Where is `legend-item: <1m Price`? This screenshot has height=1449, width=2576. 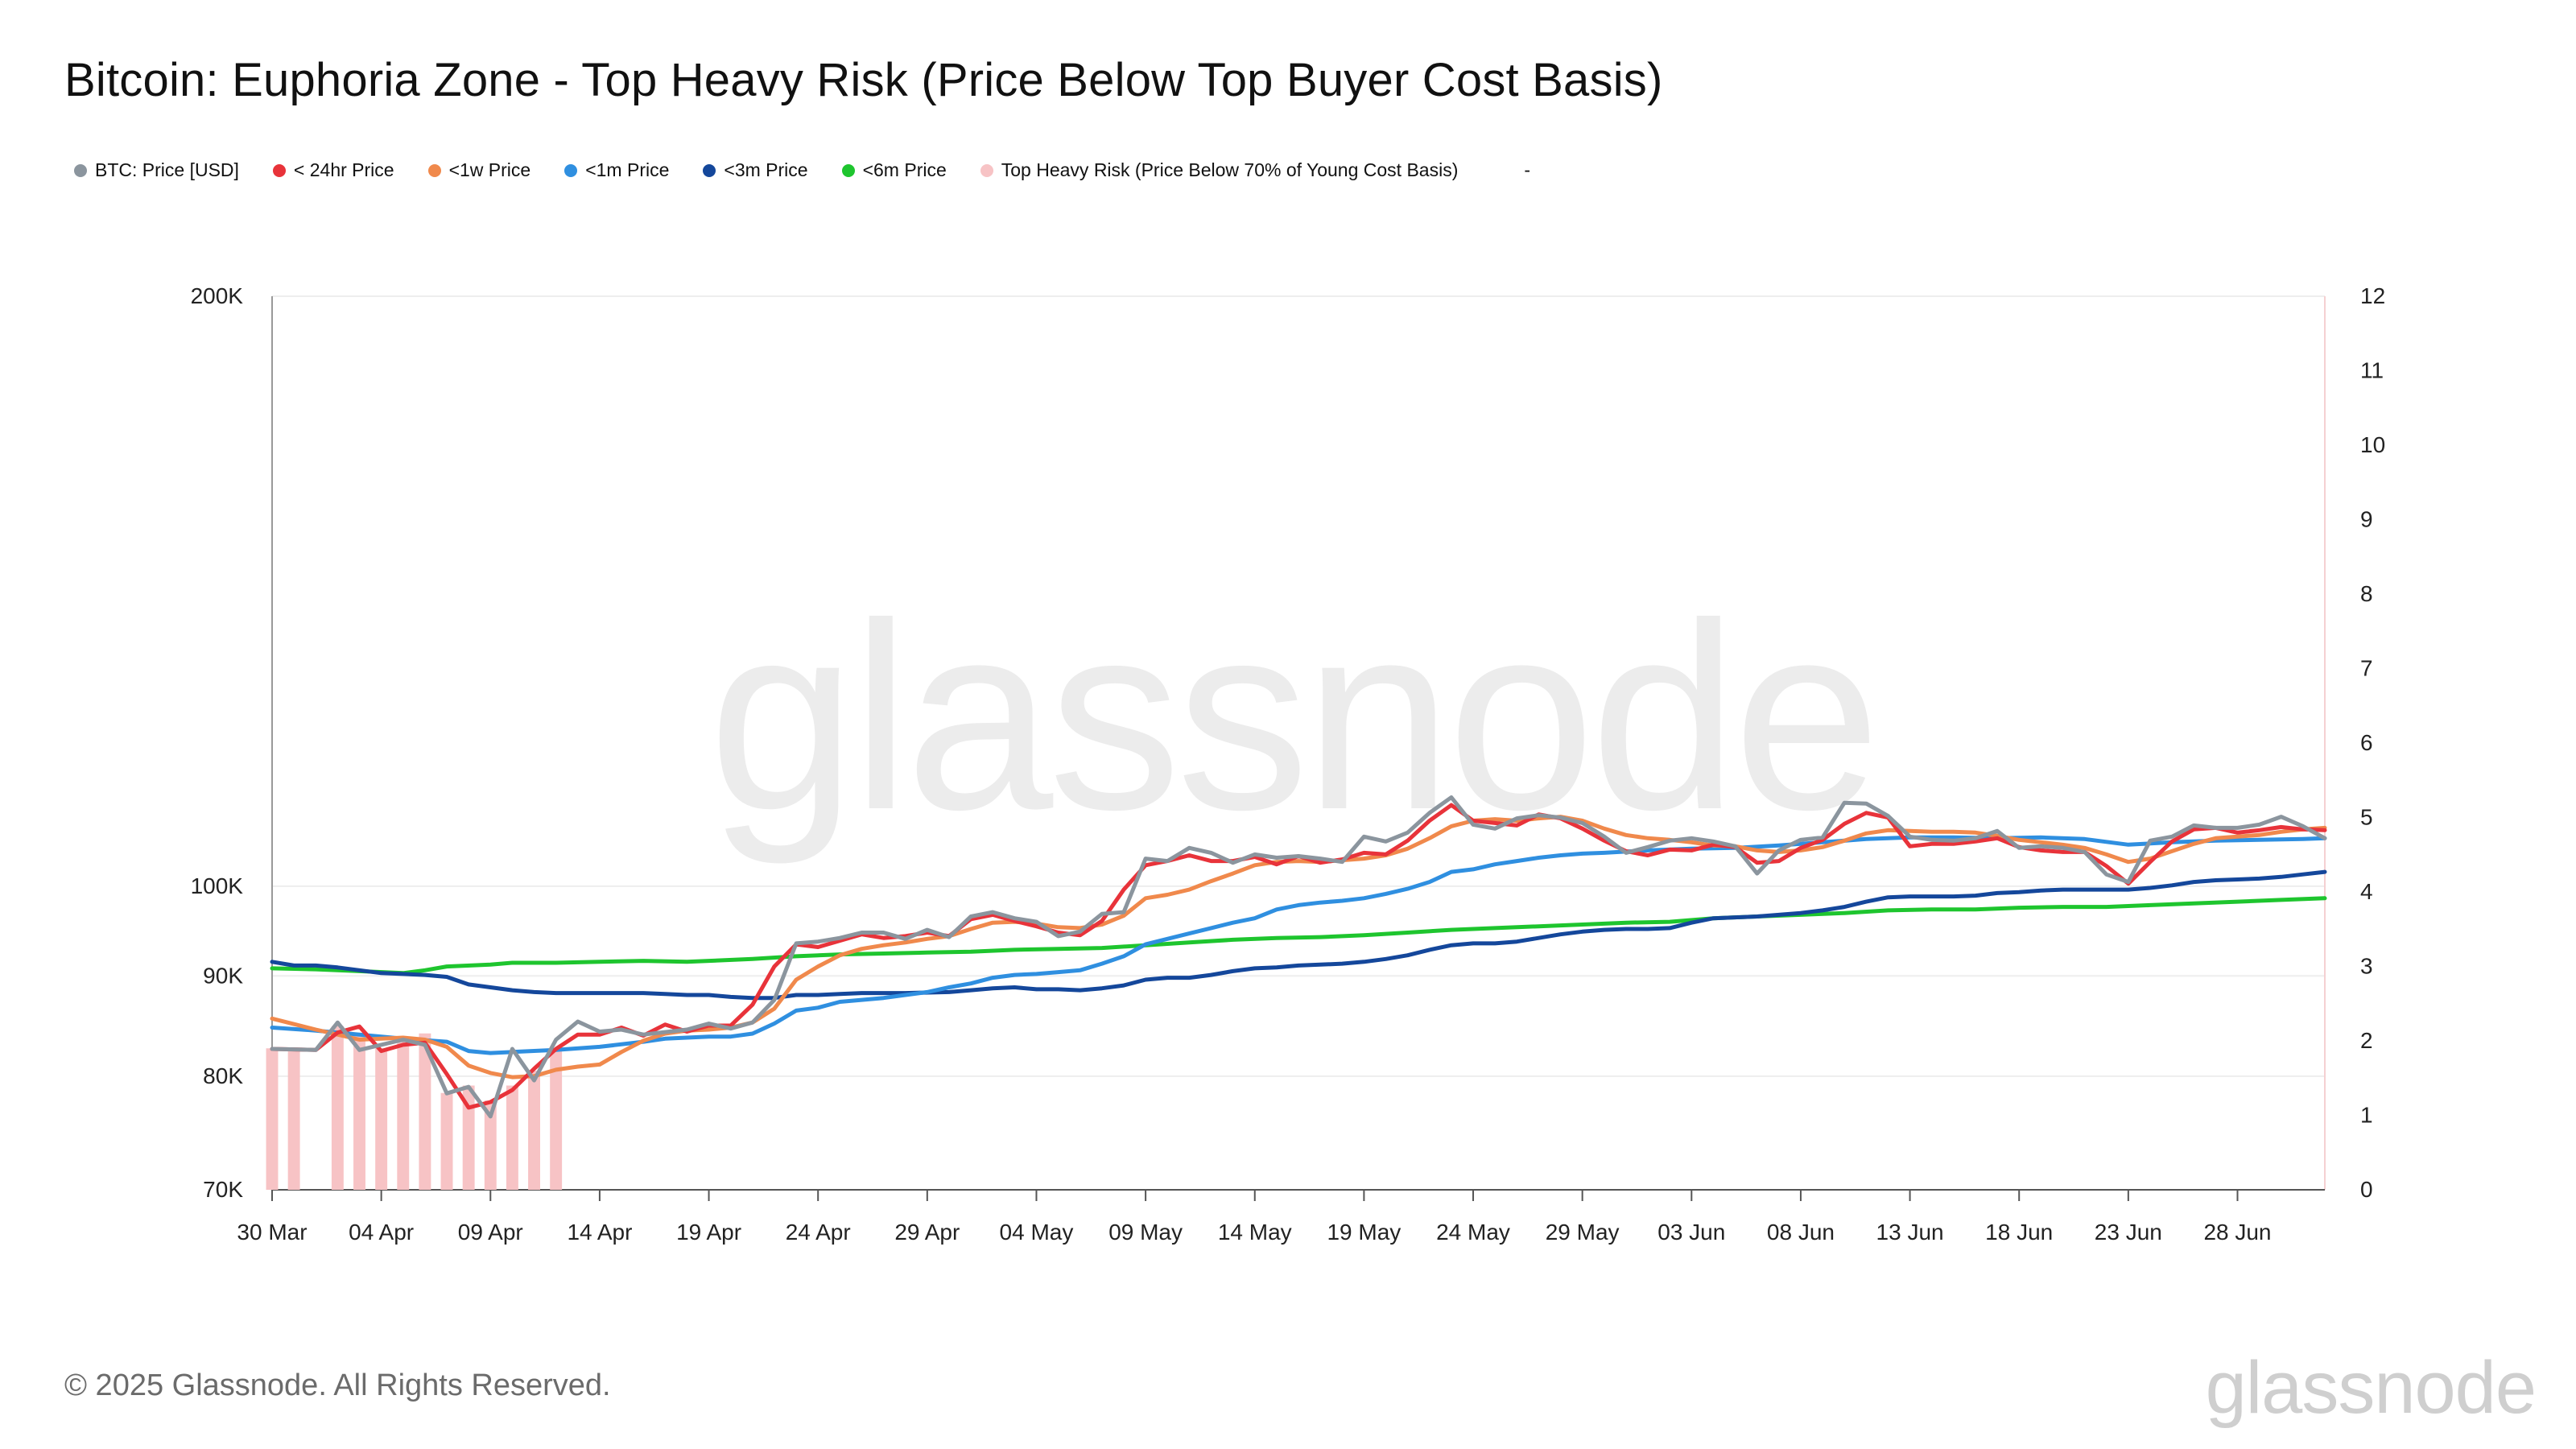 legend-item: <1m Price is located at coordinates (616, 170).